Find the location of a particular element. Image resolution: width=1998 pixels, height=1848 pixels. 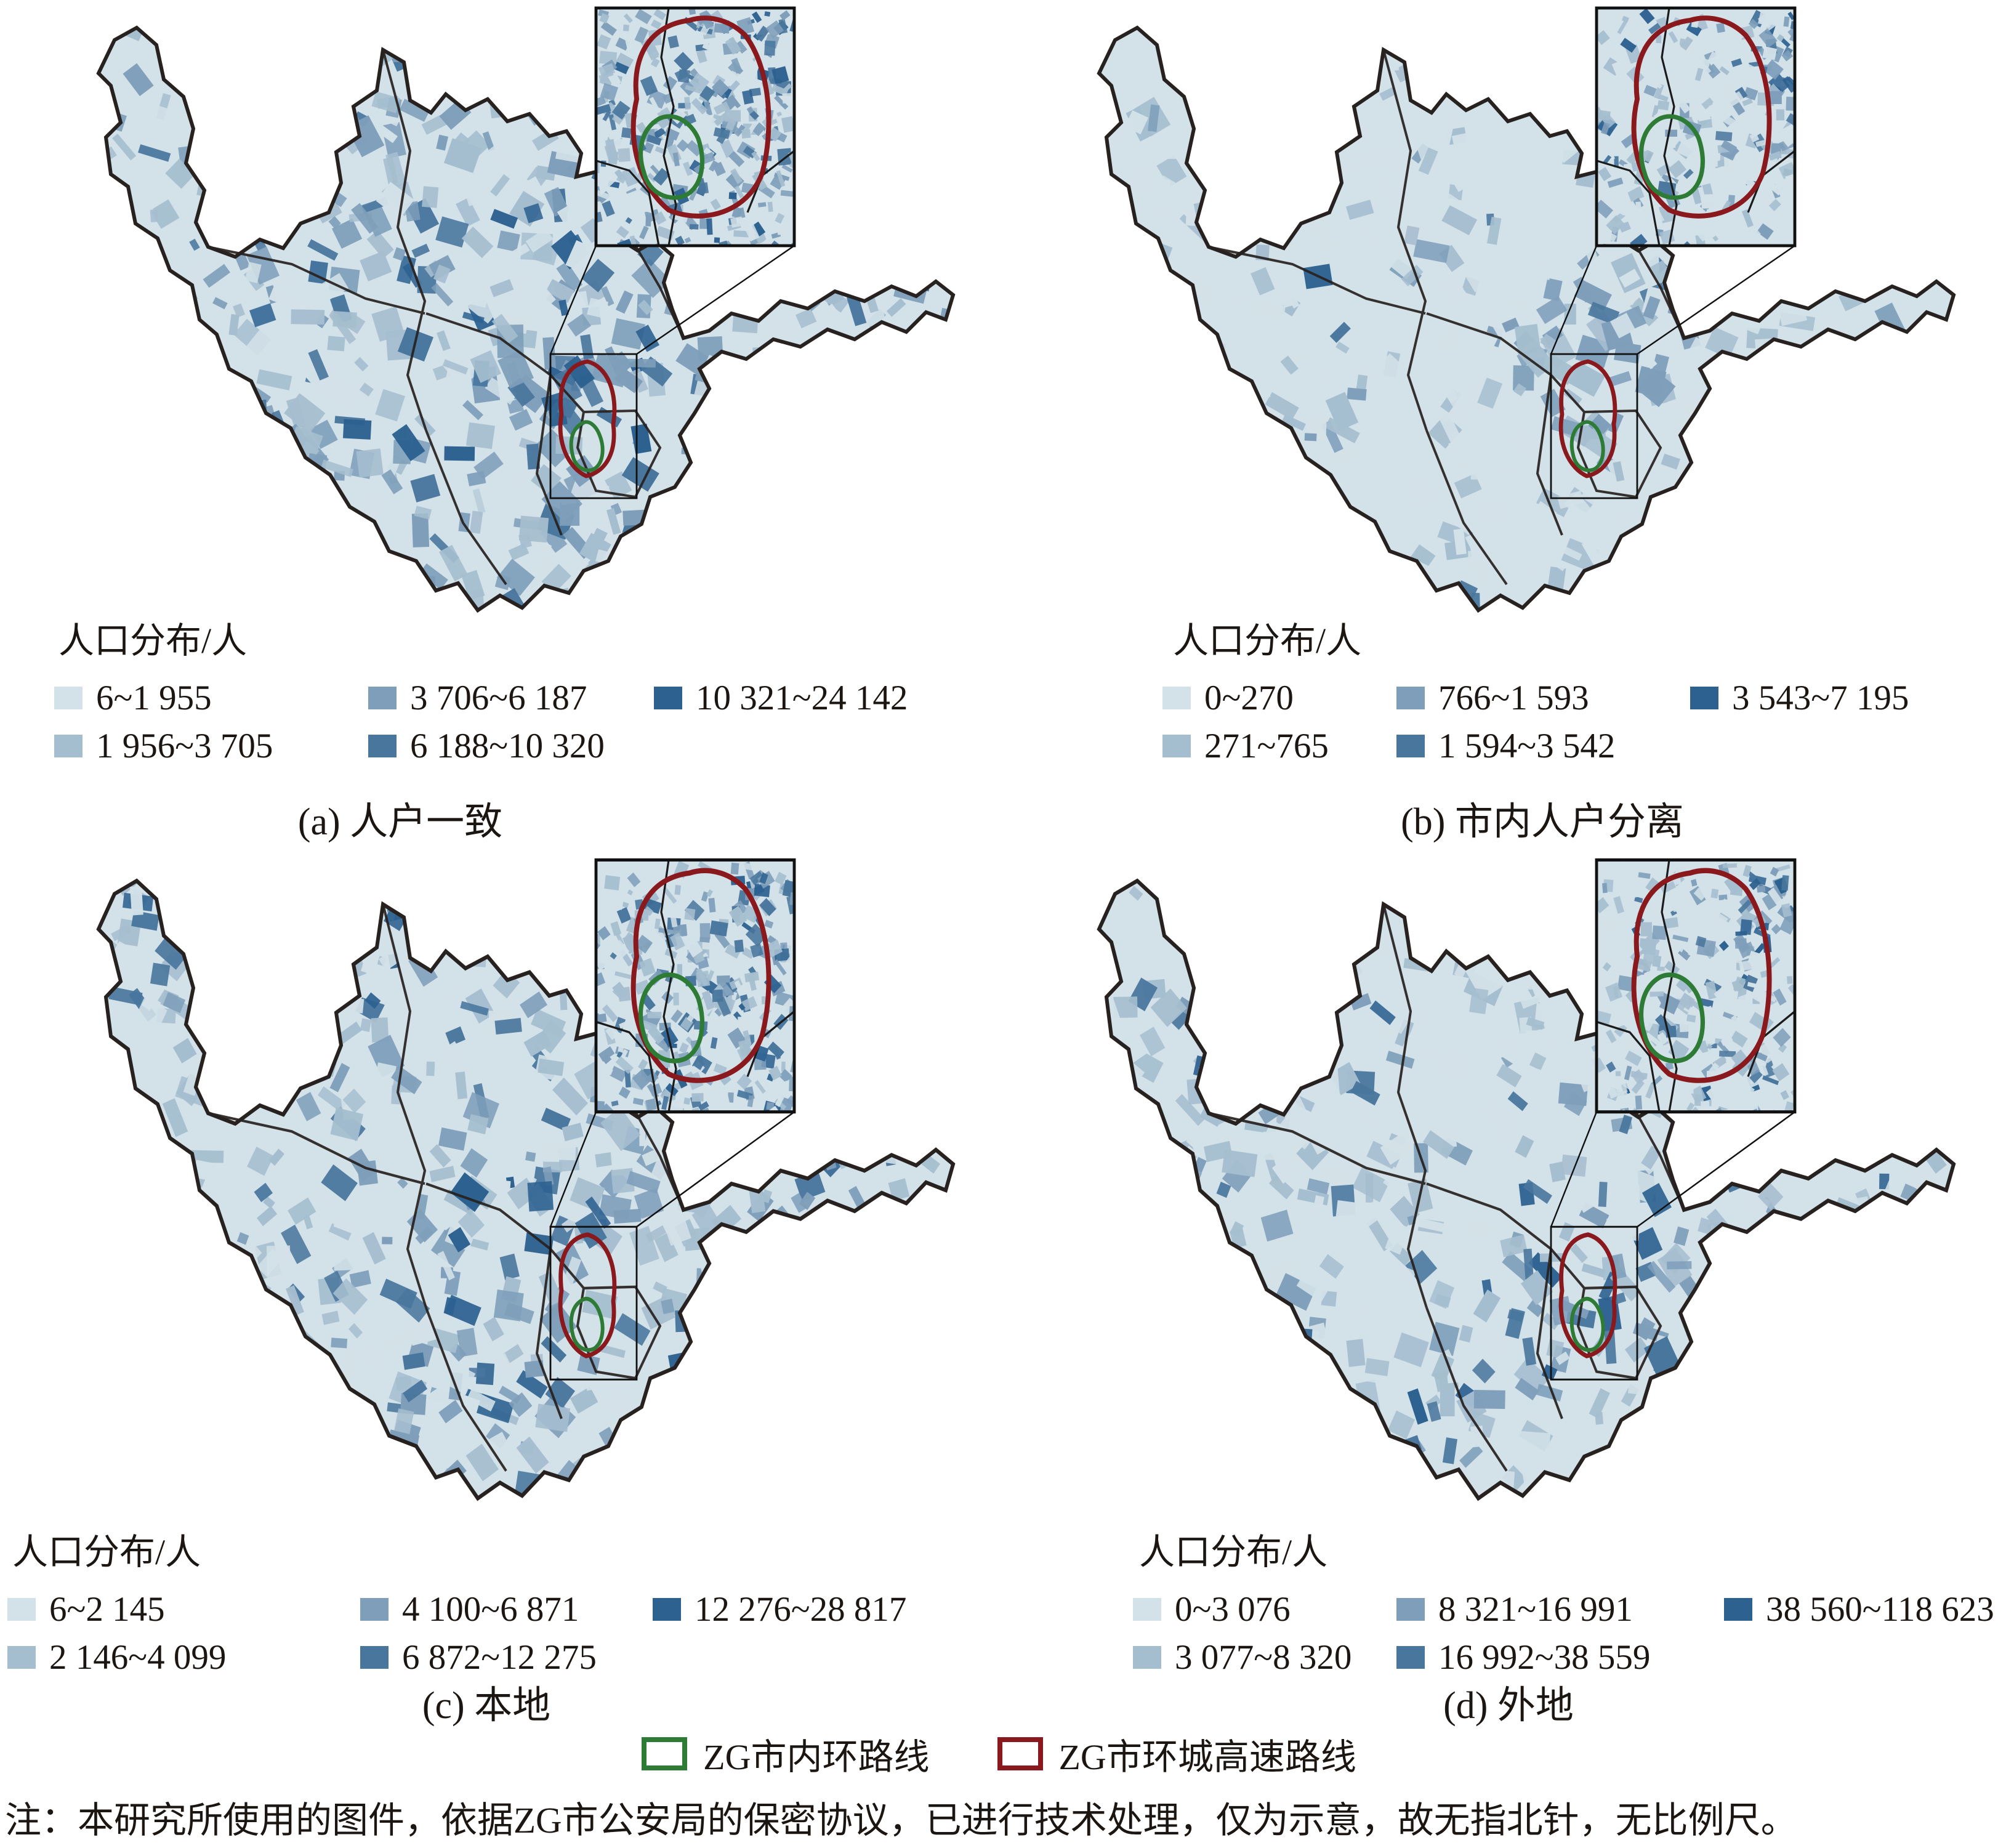

legend-item: 2 146~4 099 is located at coordinates (116, 1657).